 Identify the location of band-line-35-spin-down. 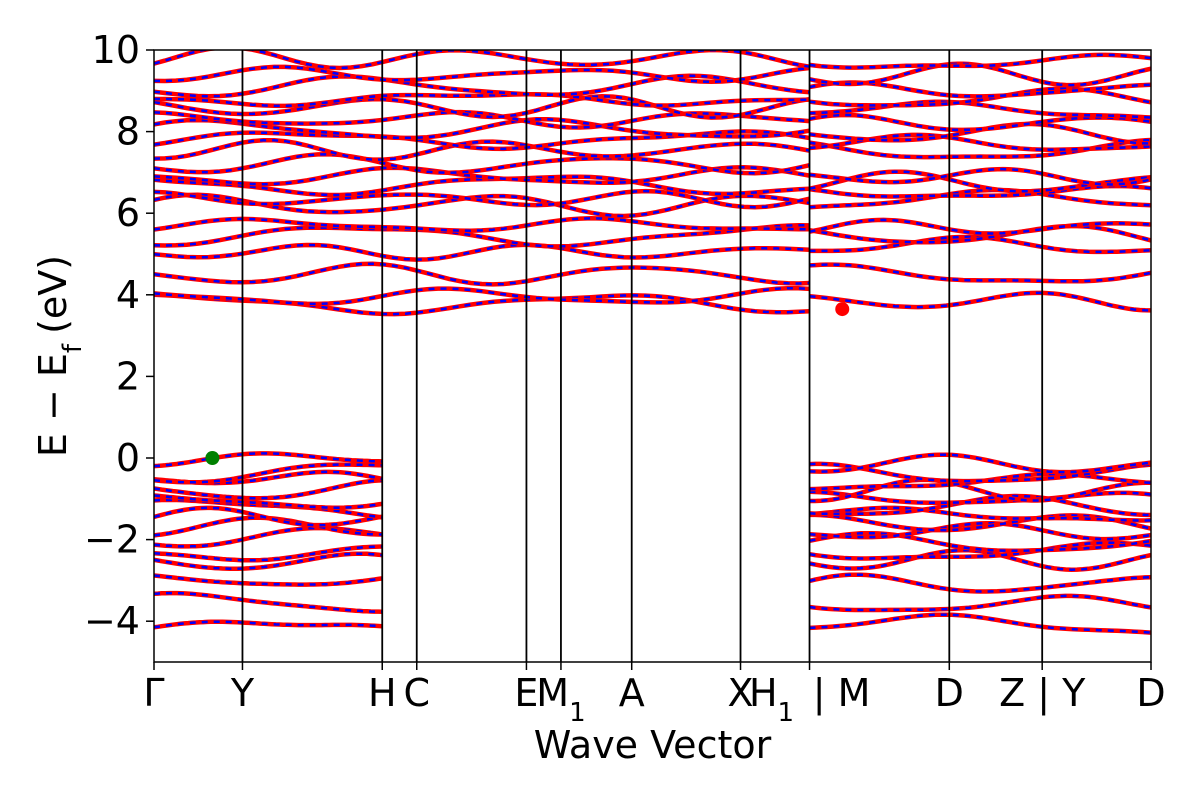
(980, 623).